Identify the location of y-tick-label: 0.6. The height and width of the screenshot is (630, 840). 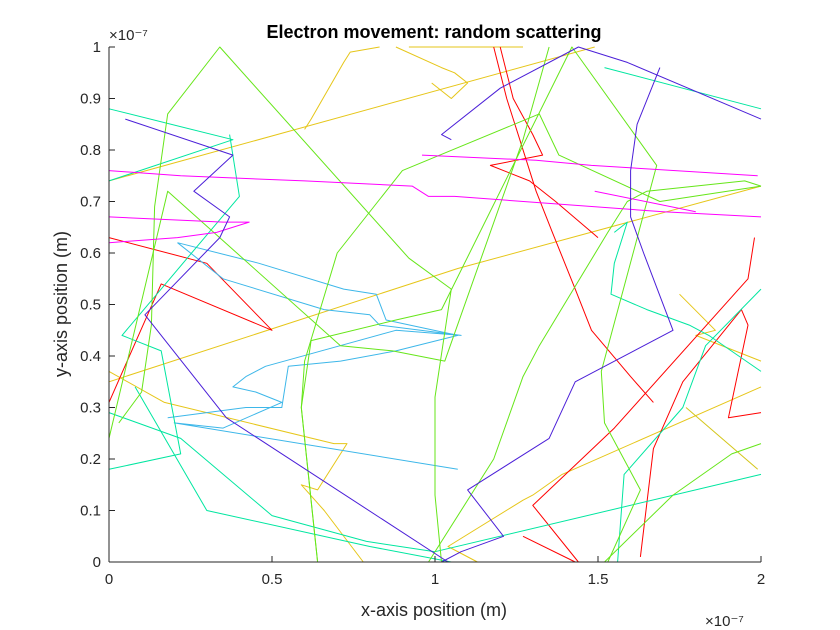
(90, 253).